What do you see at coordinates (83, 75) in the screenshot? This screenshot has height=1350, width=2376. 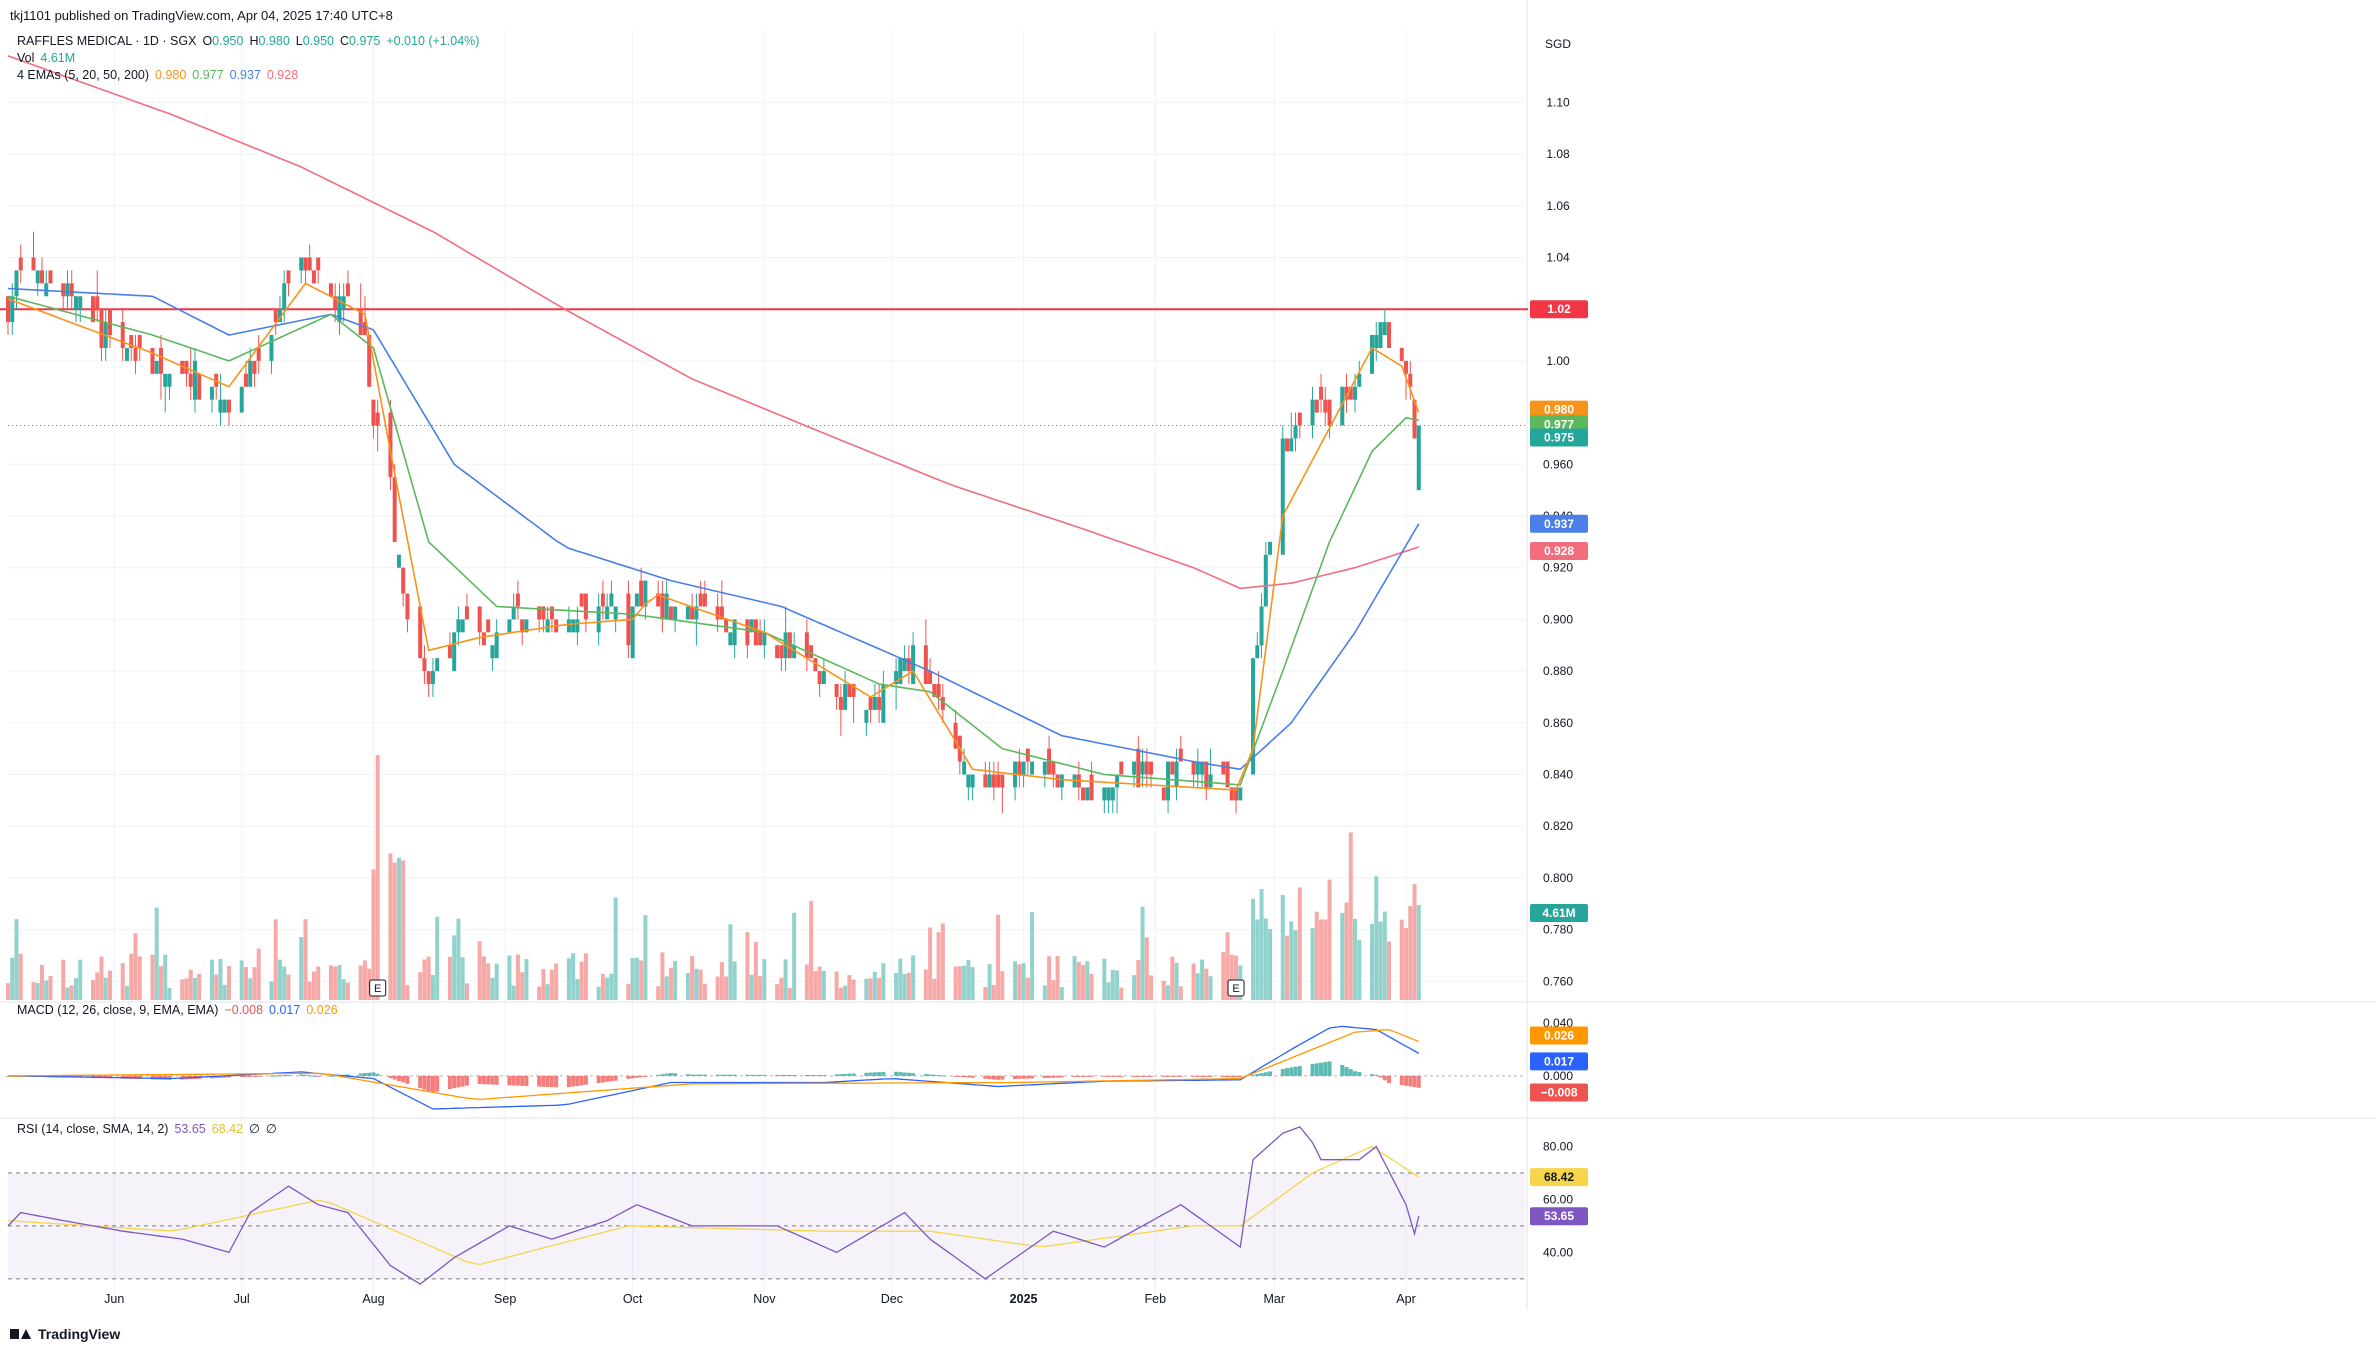 I see `ema-label: 4 EMAs (5, 20, 50, 200)` at bounding box center [83, 75].